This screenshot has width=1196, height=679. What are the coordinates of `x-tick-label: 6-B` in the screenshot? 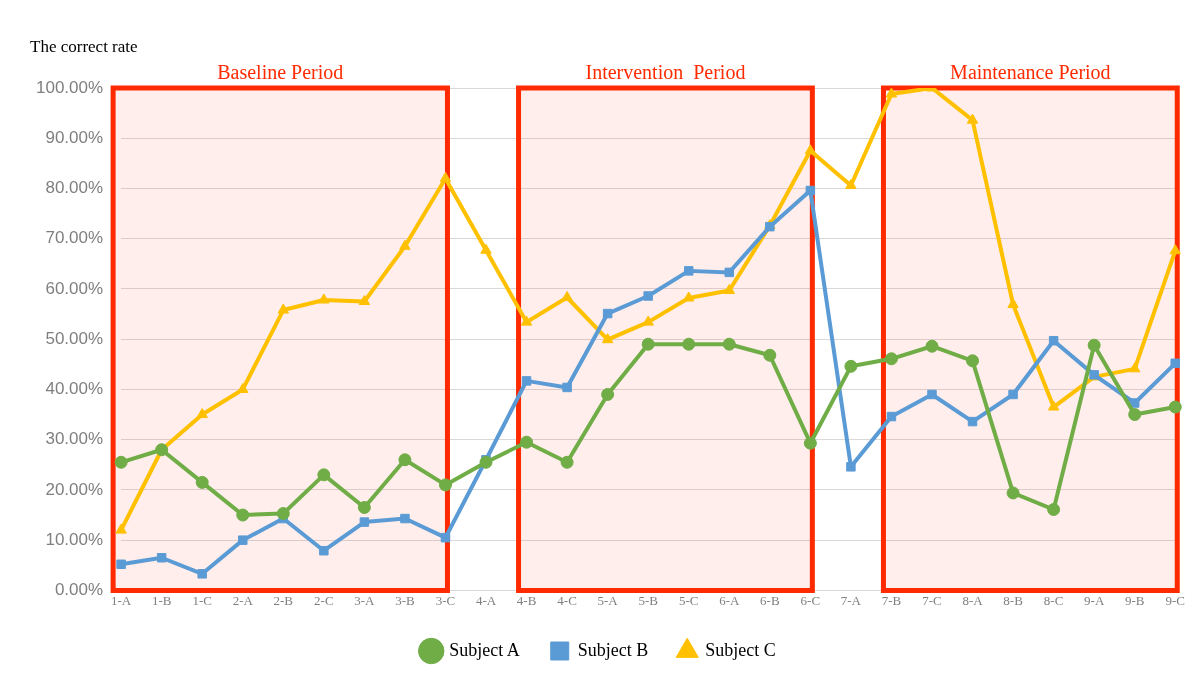 It's located at (770, 600).